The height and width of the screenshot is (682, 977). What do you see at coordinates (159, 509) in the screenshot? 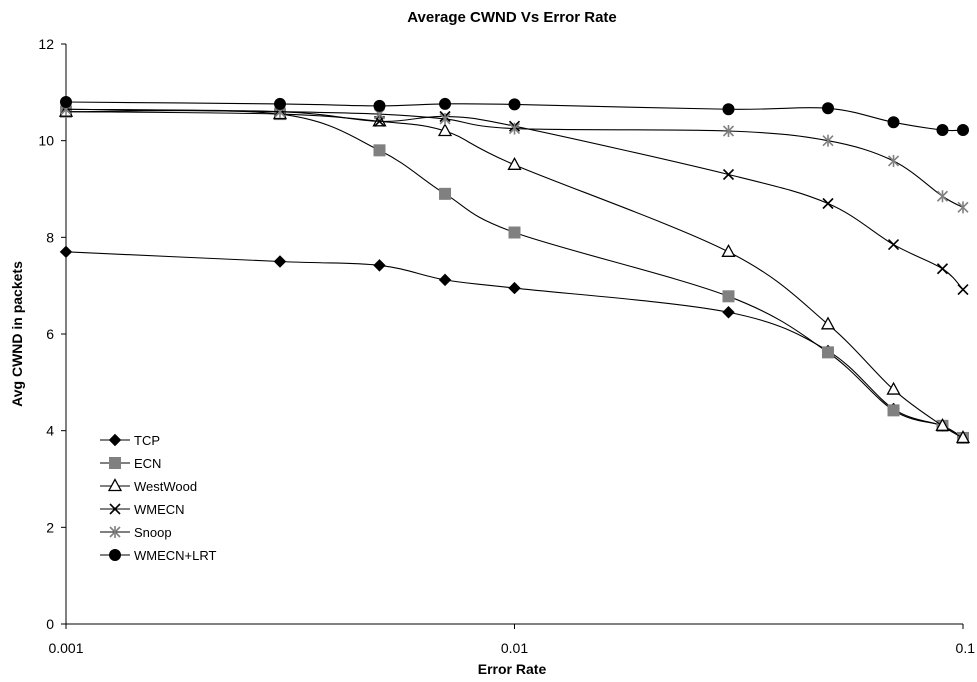
I see `legend-label: WMECN` at bounding box center [159, 509].